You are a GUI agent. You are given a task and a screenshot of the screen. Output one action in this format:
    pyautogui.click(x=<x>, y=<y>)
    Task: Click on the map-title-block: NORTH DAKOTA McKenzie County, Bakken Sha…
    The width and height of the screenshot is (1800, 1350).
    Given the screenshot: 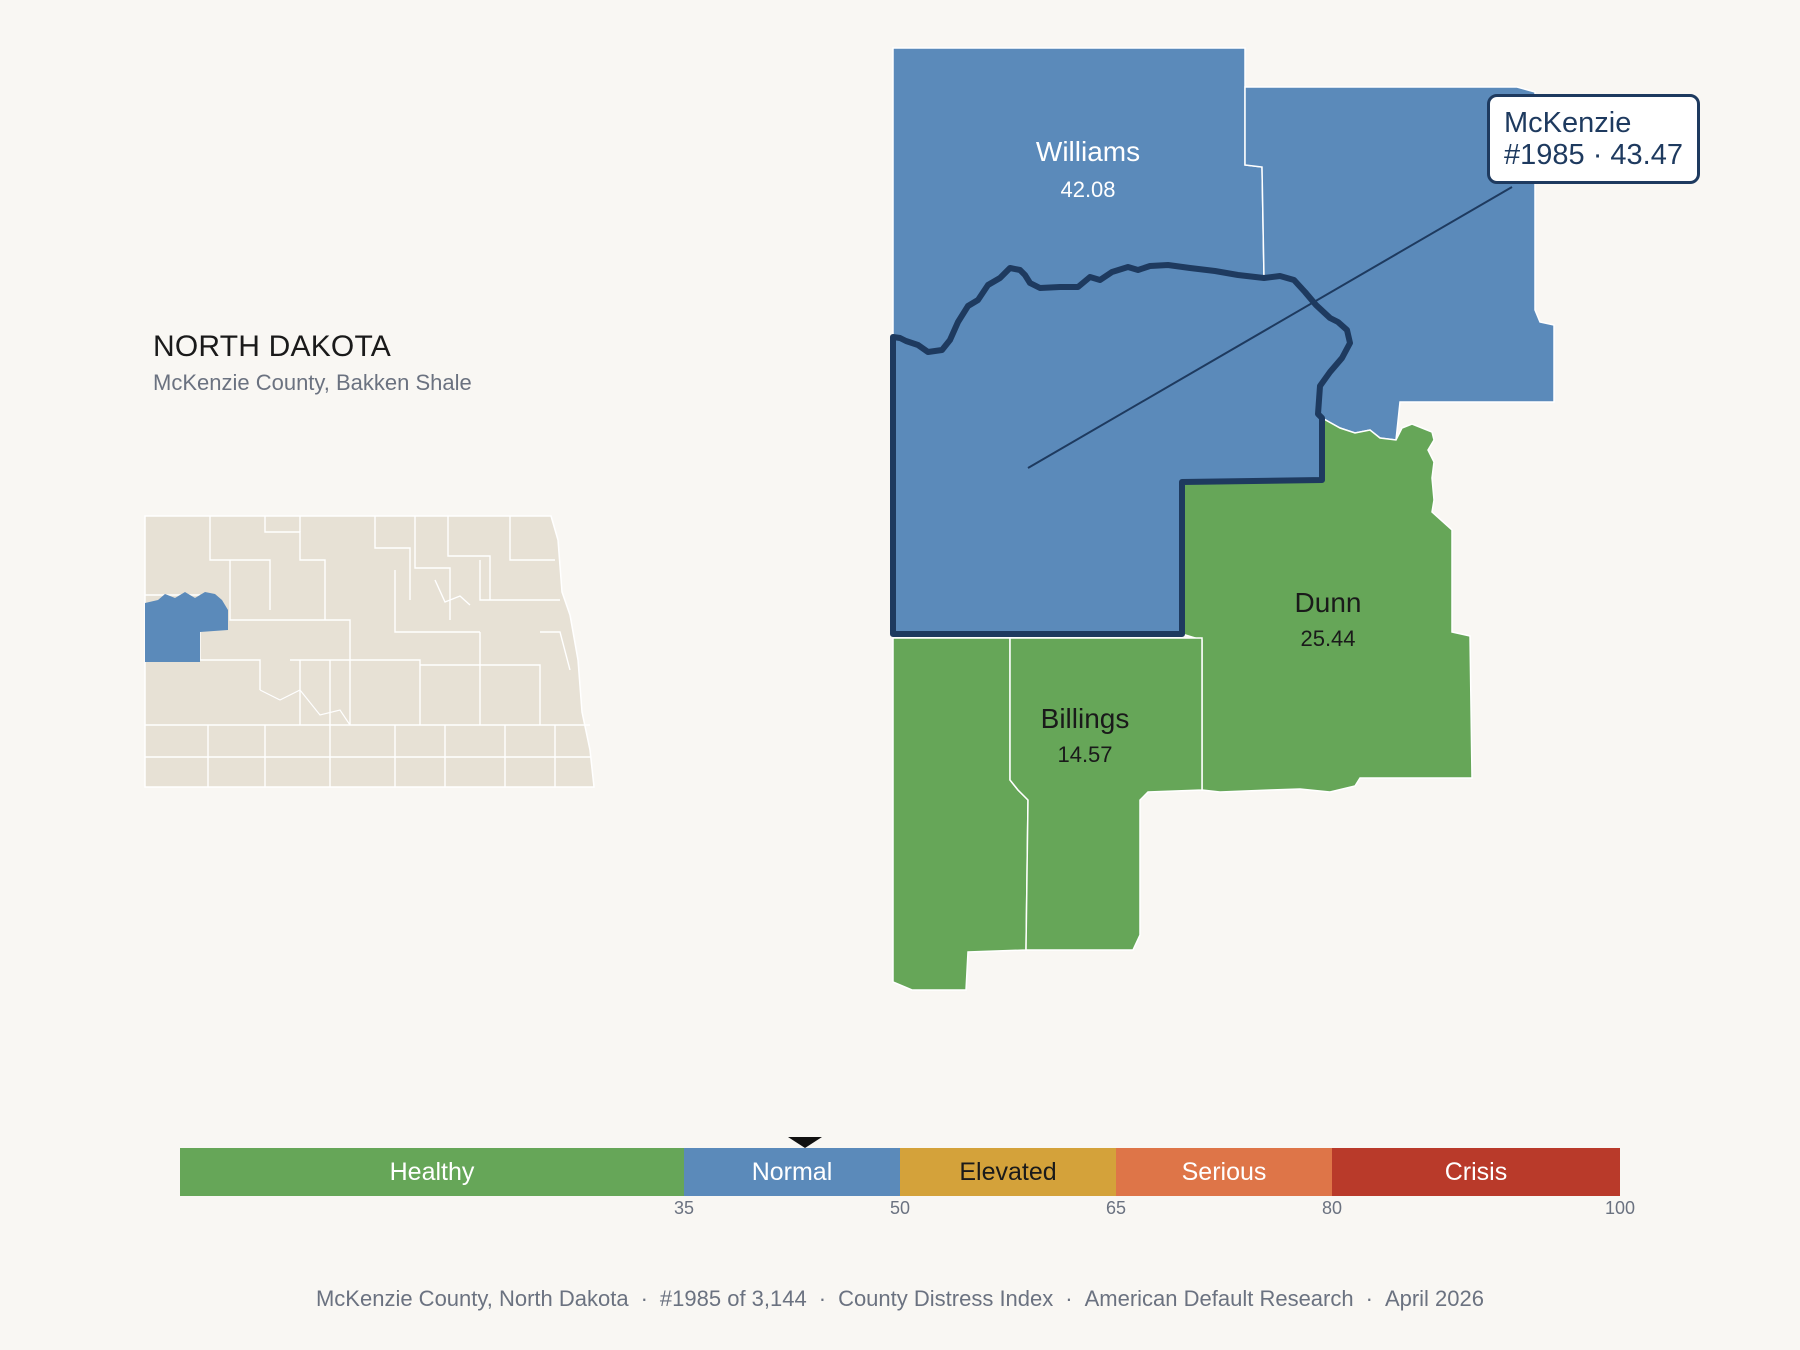 What is the action you would take?
    pyautogui.click(x=312, y=363)
    